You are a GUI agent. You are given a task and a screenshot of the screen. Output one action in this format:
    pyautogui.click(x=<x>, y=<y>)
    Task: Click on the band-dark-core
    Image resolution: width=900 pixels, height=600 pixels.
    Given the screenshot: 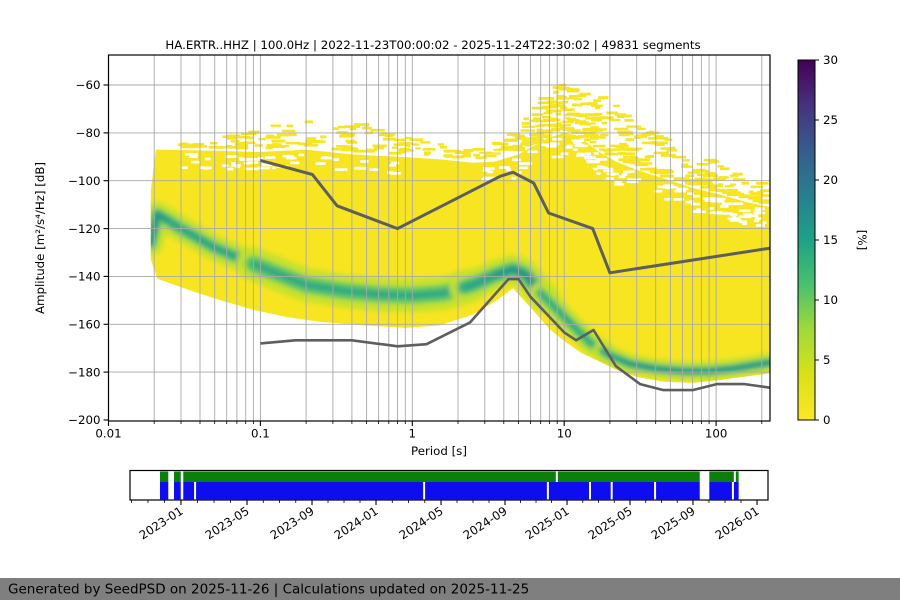 What is the action you would take?
    pyautogui.click(x=695, y=365)
    